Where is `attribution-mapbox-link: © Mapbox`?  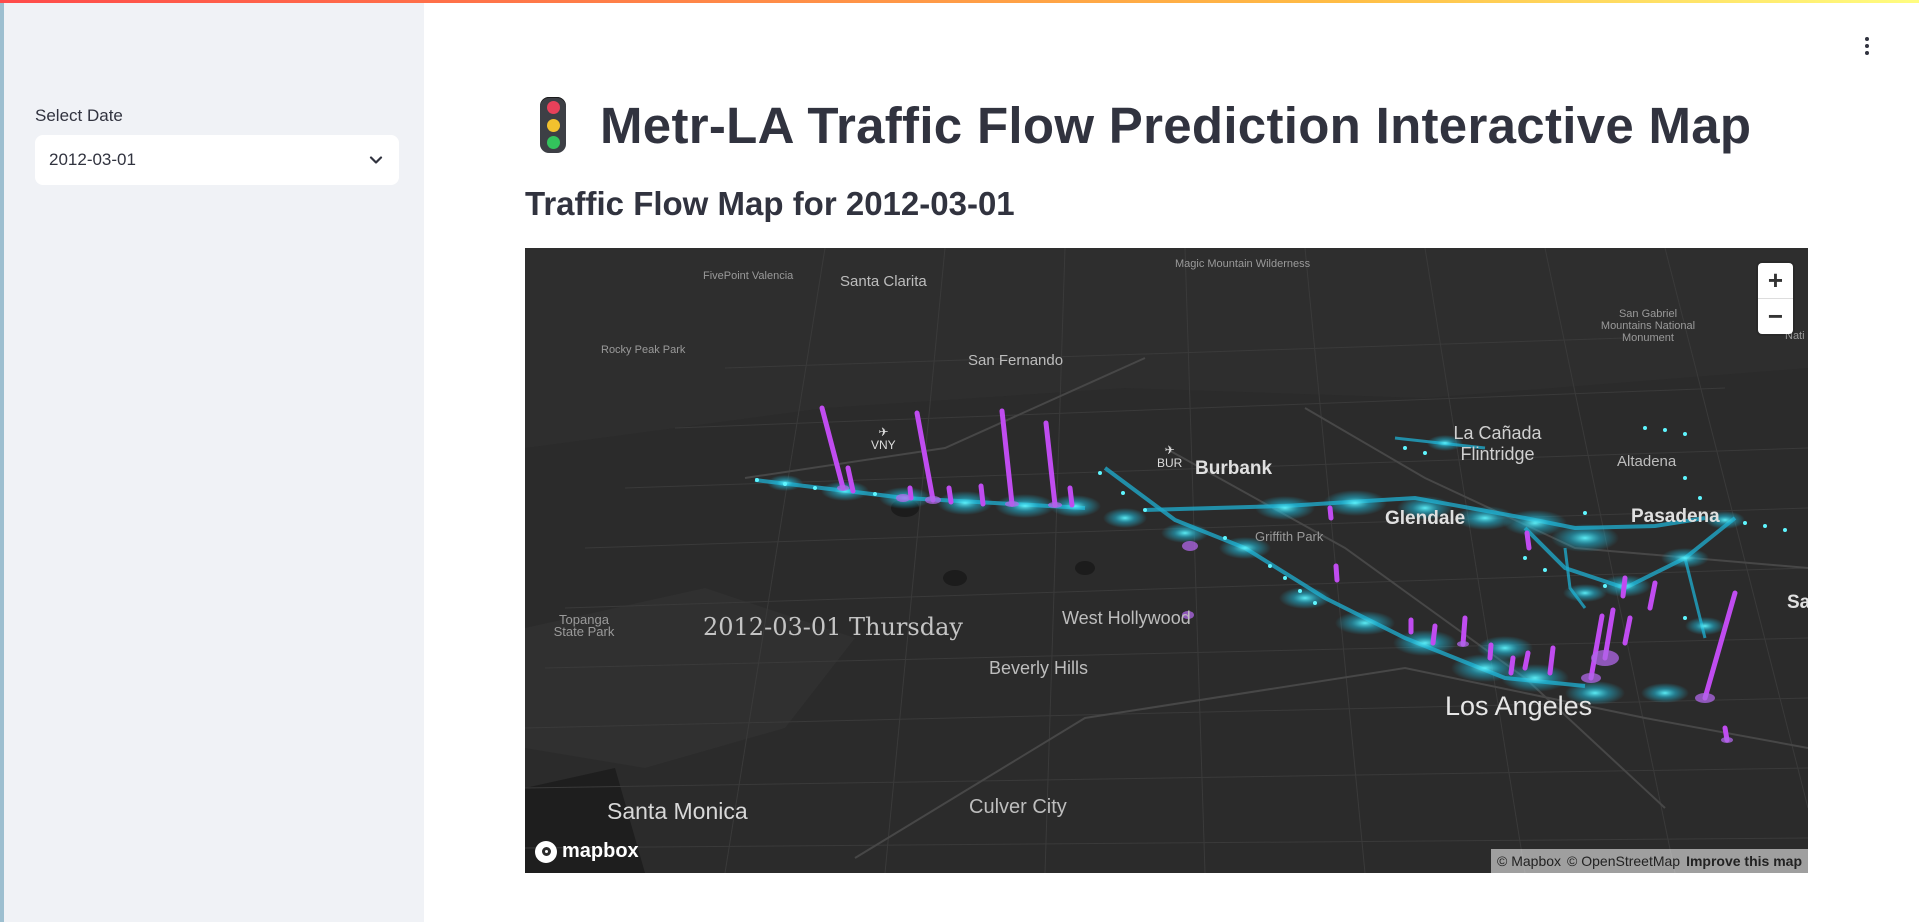 attribution-mapbox-link: © Mapbox is located at coordinates (1529, 861).